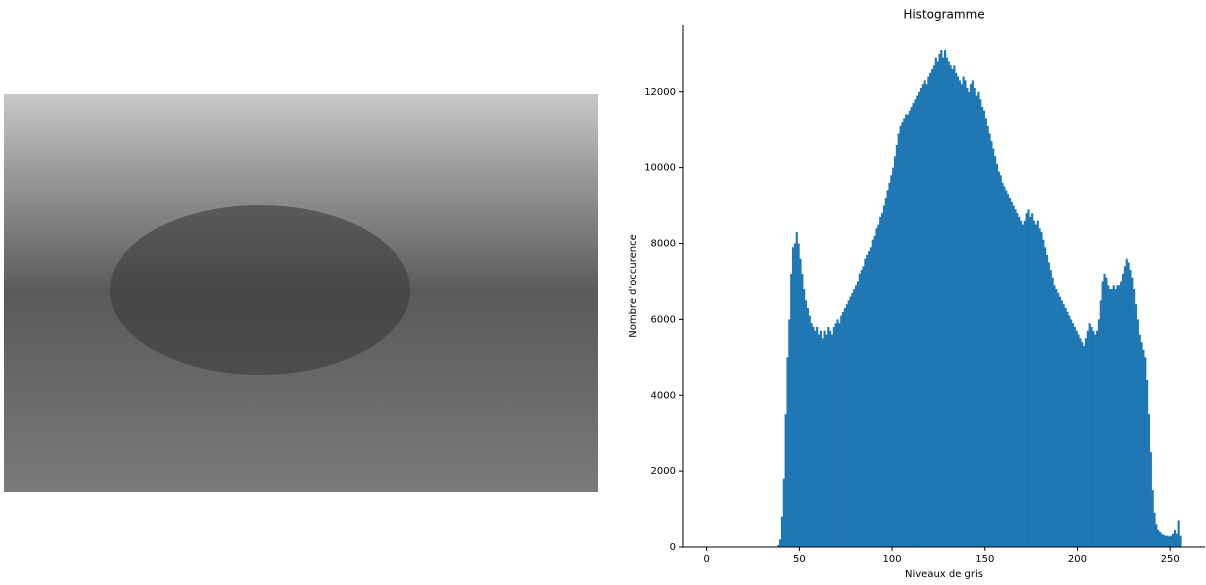 The image size is (1206, 585). I want to click on y-tick-label: 2000, so click(663, 471).